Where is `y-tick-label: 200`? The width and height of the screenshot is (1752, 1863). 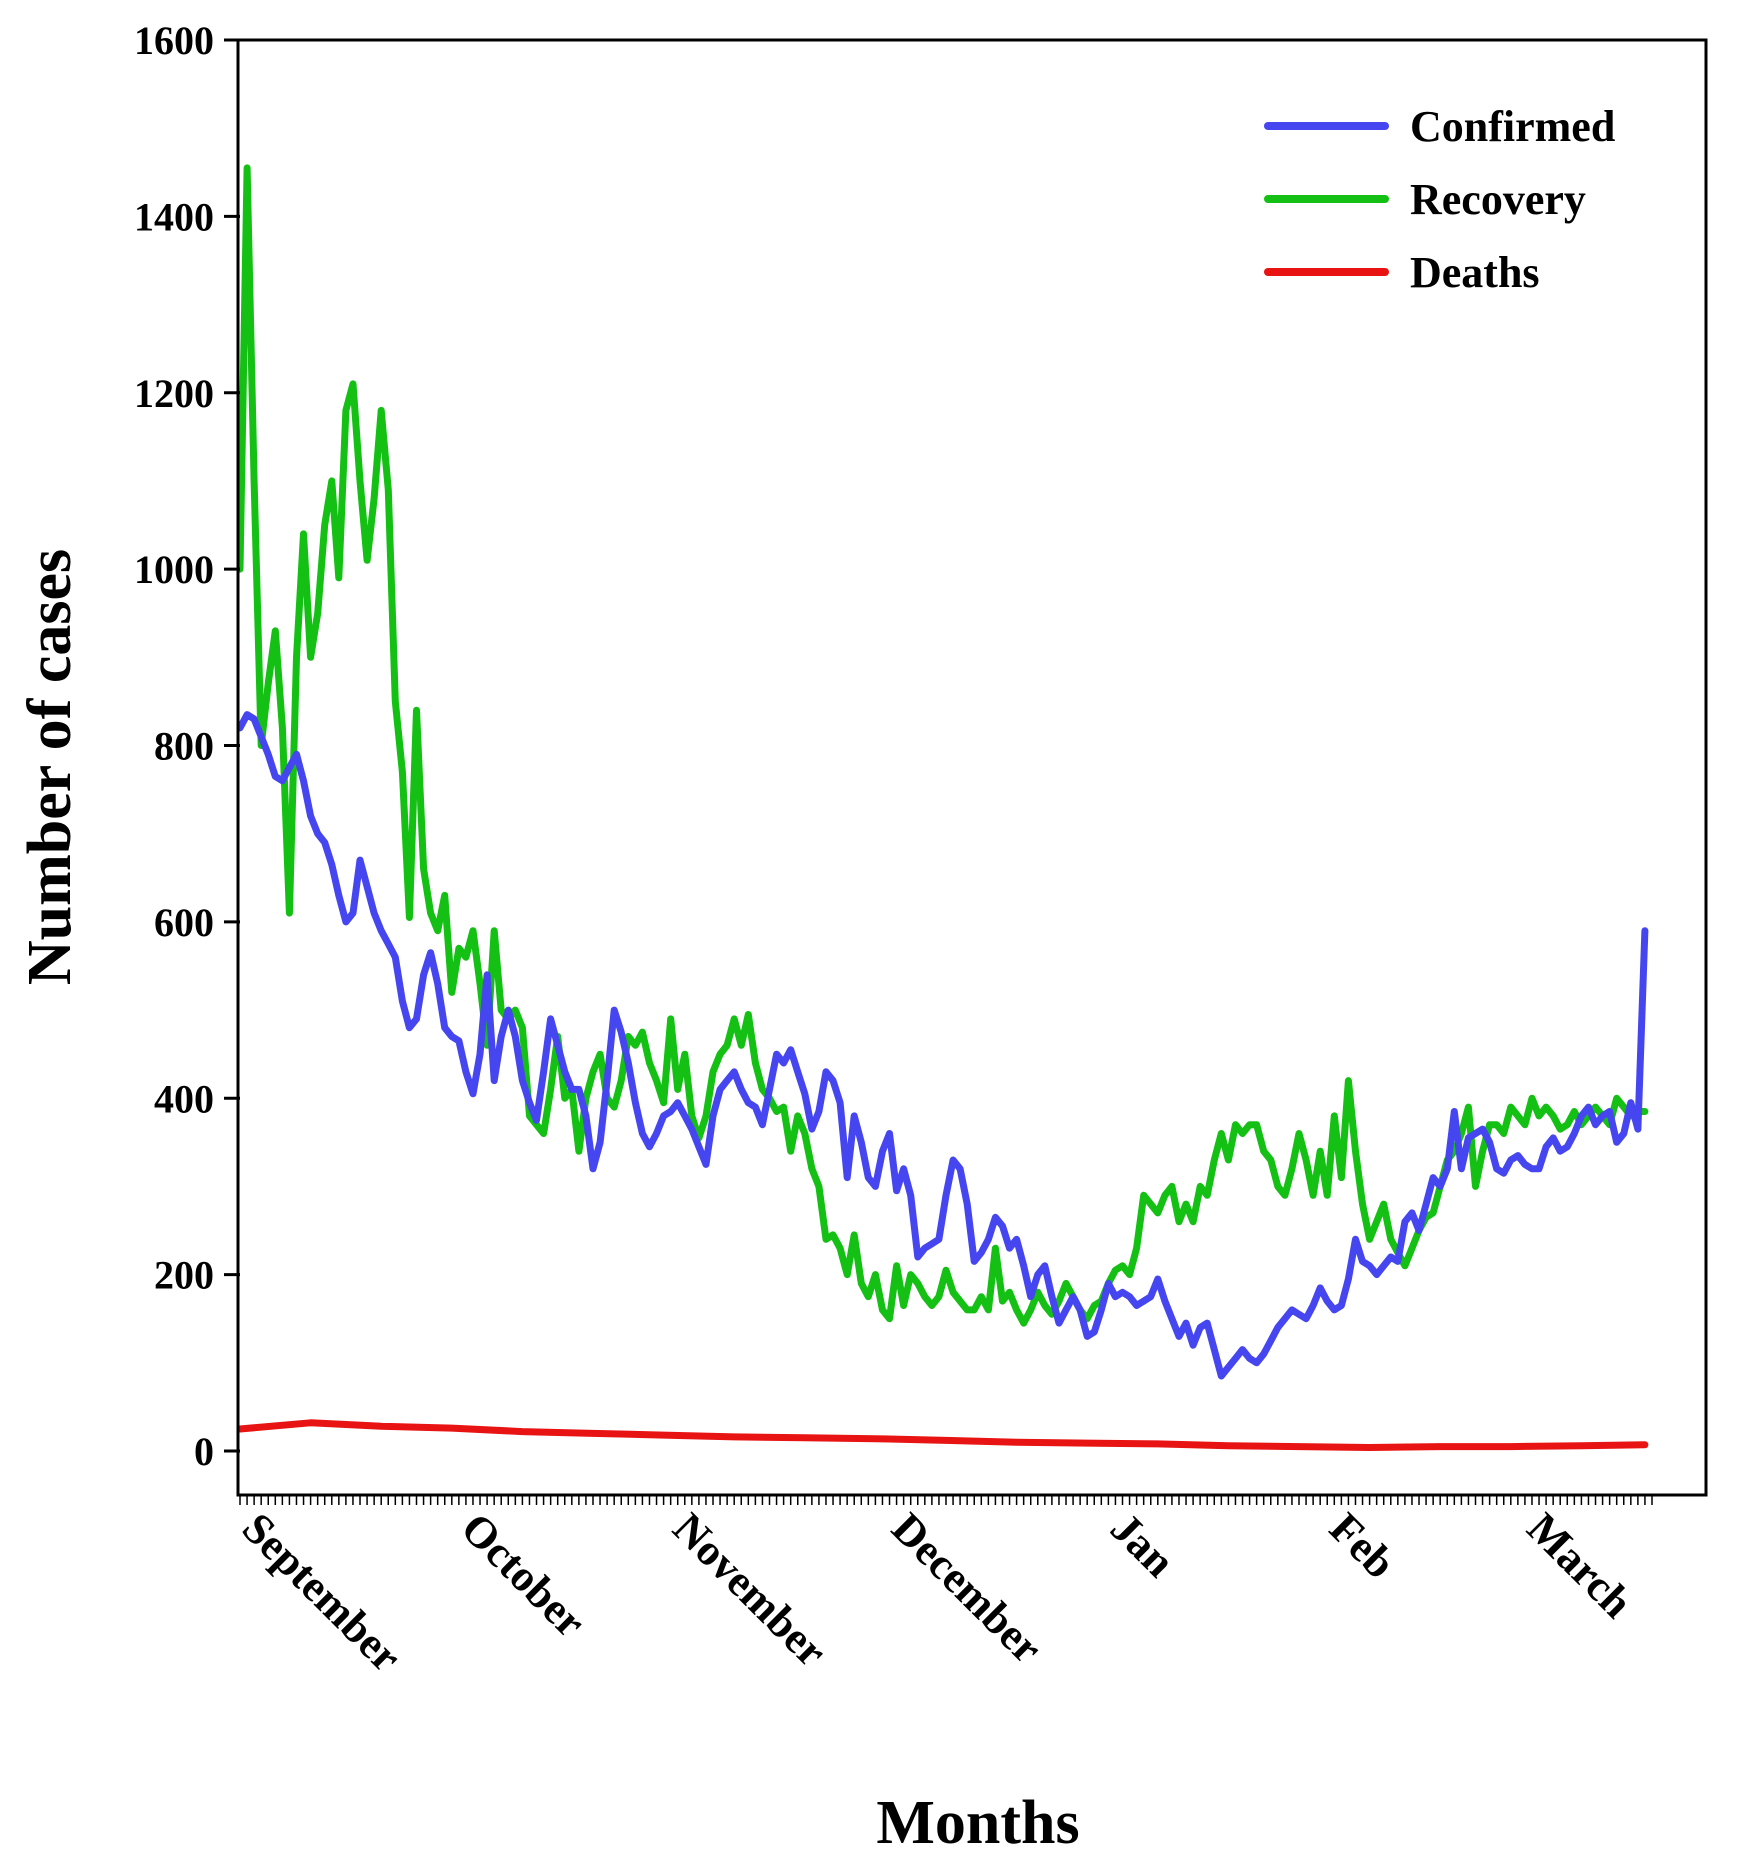 y-tick-label: 200 is located at coordinates (184, 1275).